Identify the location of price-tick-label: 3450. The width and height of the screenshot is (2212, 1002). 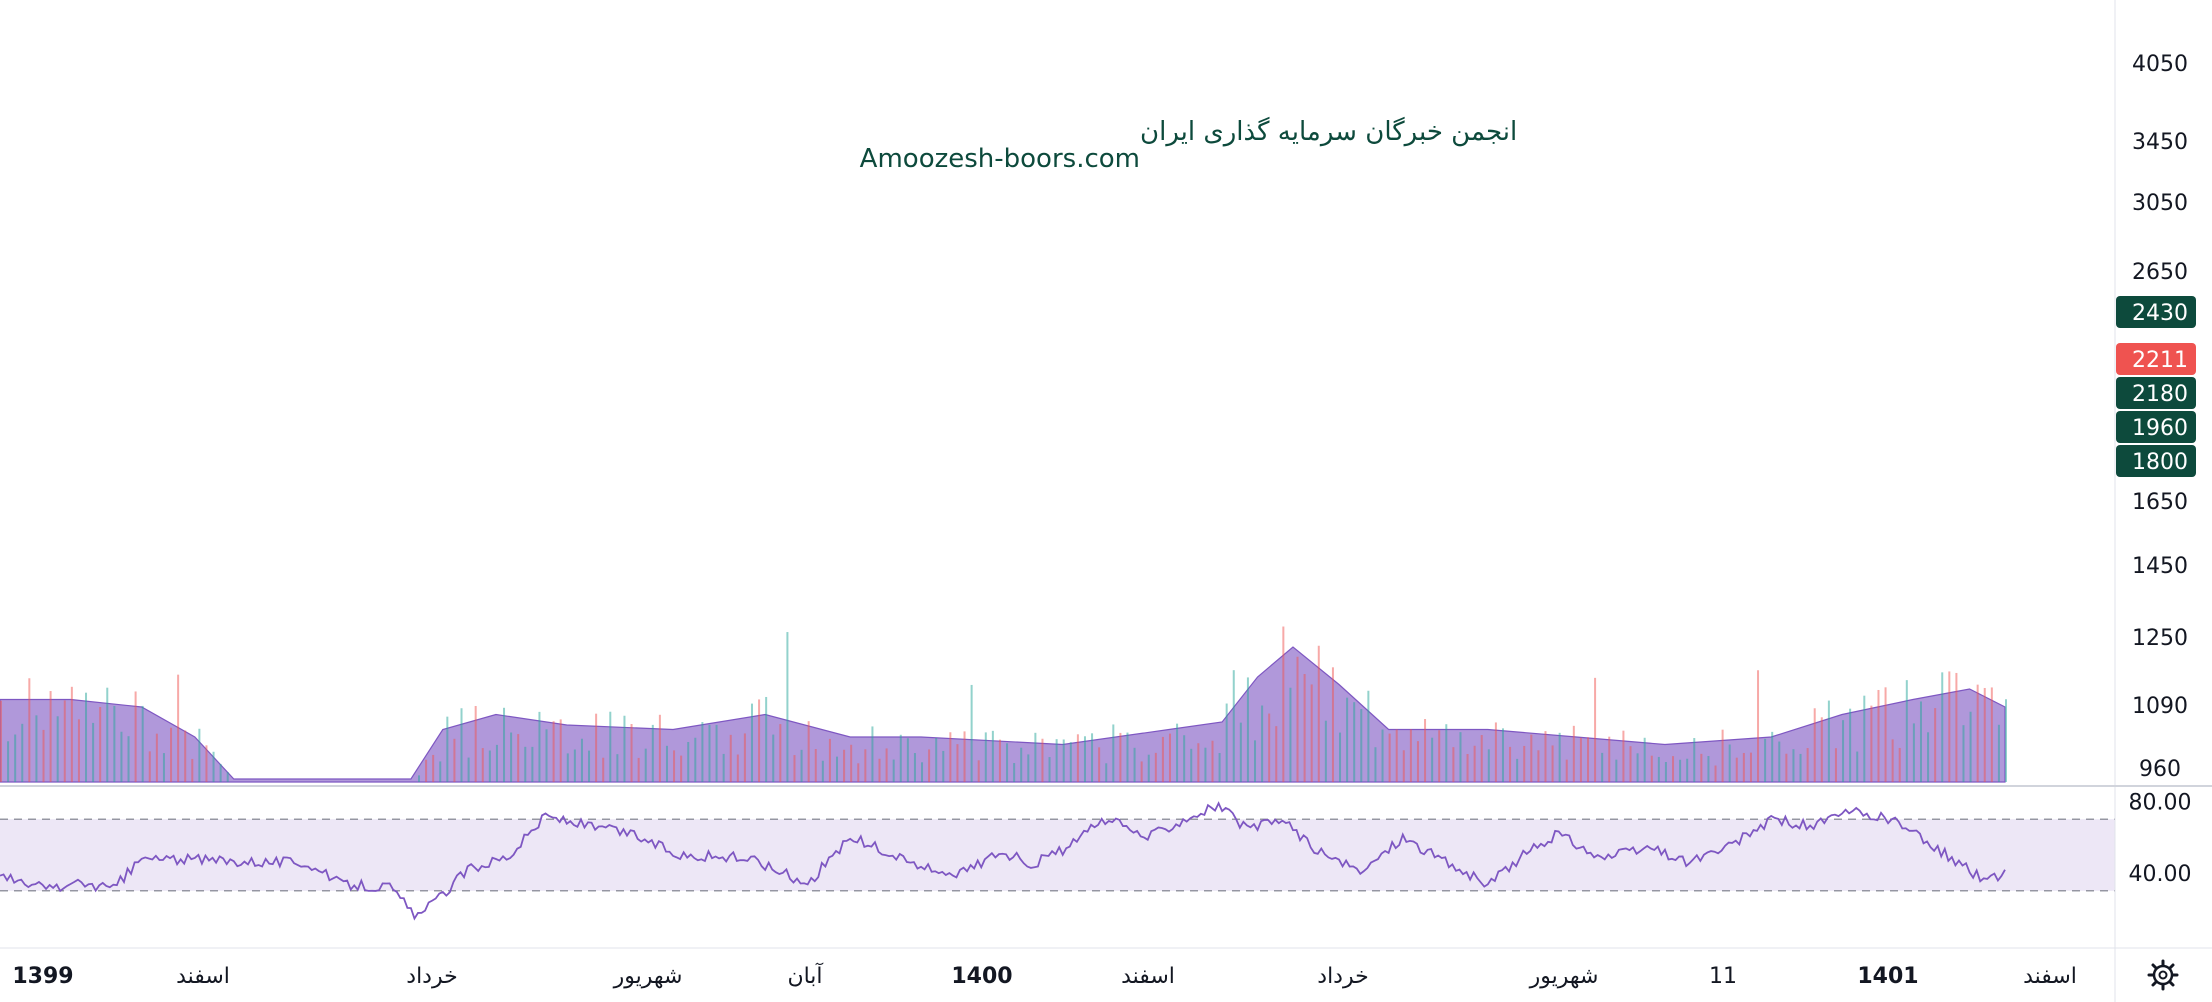
(2160, 142).